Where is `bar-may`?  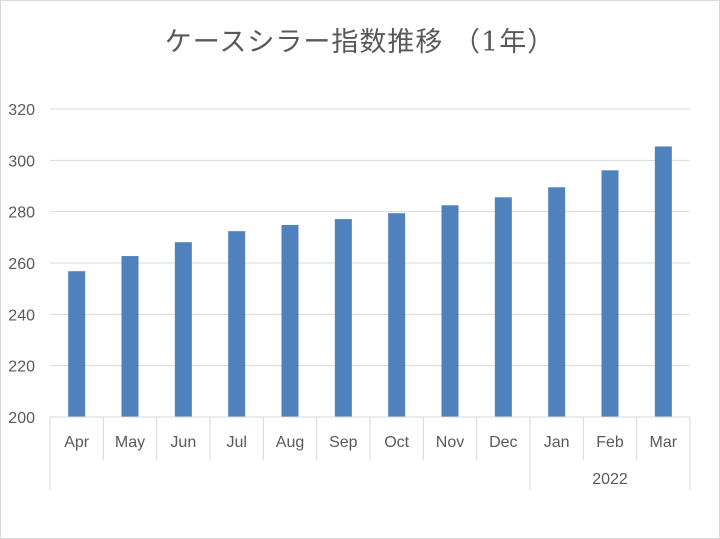
bar-may is located at coordinates (130, 336).